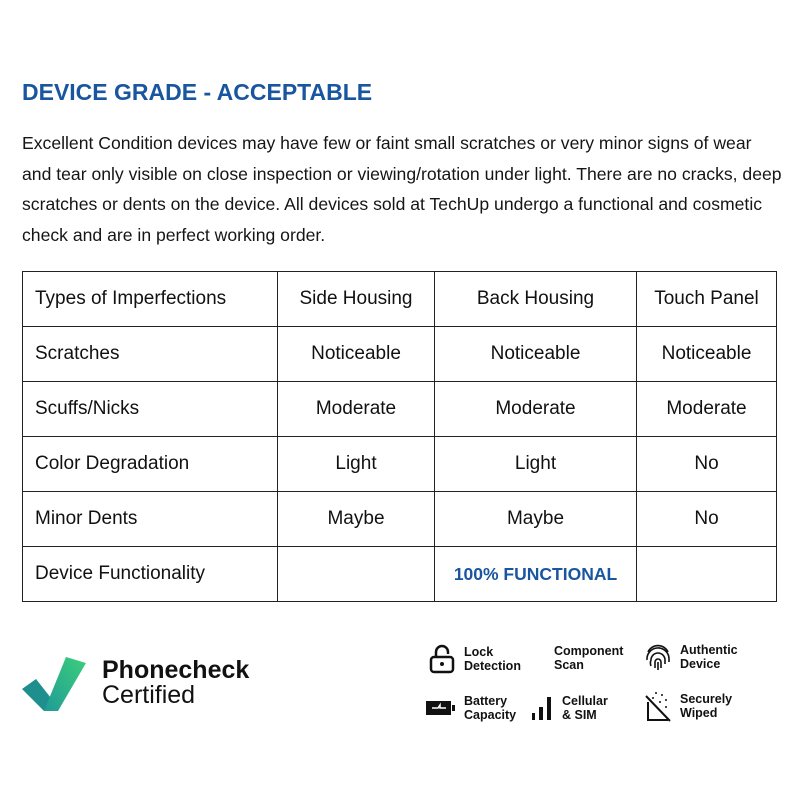  Describe the element at coordinates (706, 699) in the screenshot. I see `feature-label: Securely` at that location.